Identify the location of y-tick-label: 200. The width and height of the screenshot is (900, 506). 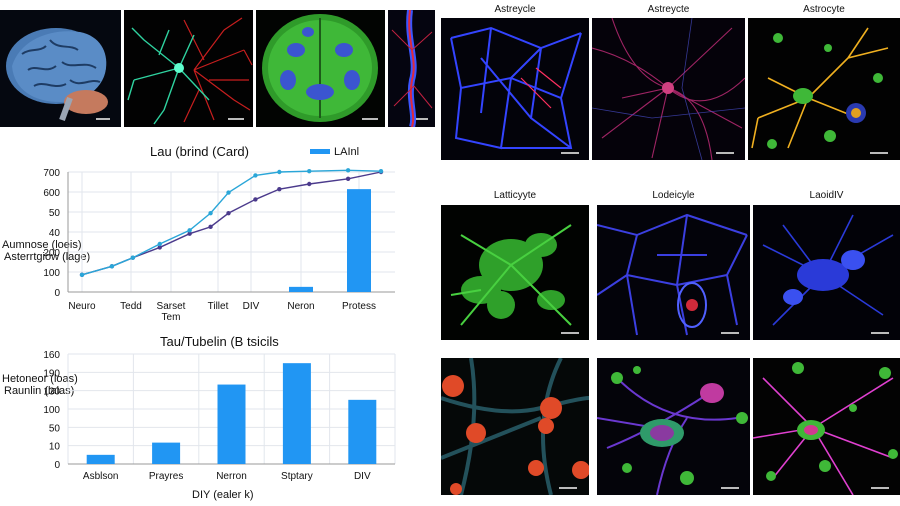
(51, 253).